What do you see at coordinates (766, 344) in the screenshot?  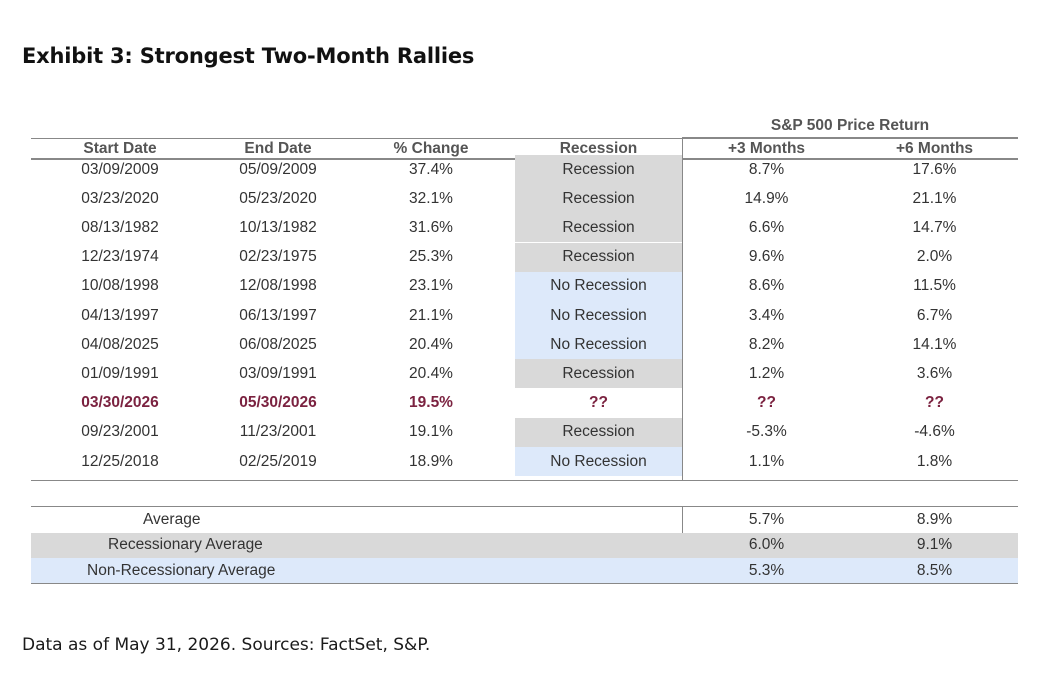 I see `return-3m-cell: 8.2%` at bounding box center [766, 344].